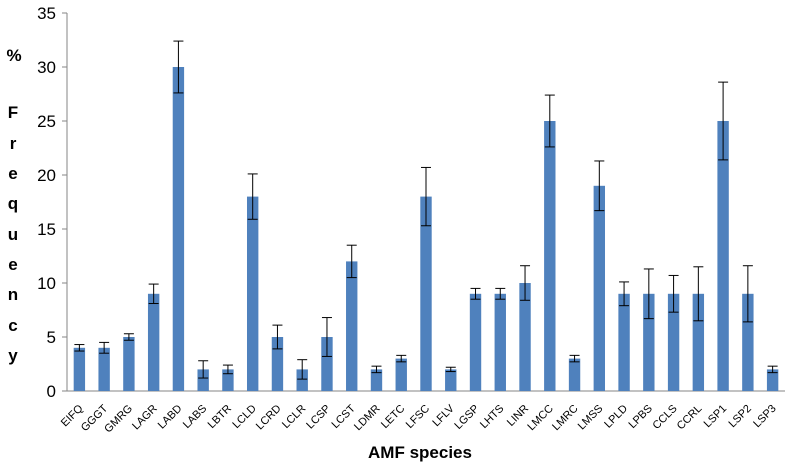 This screenshot has width=800, height=466. What do you see at coordinates (664, 417) in the screenshot?
I see `x-tick-label: CCLS` at bounding box center [664, 417].